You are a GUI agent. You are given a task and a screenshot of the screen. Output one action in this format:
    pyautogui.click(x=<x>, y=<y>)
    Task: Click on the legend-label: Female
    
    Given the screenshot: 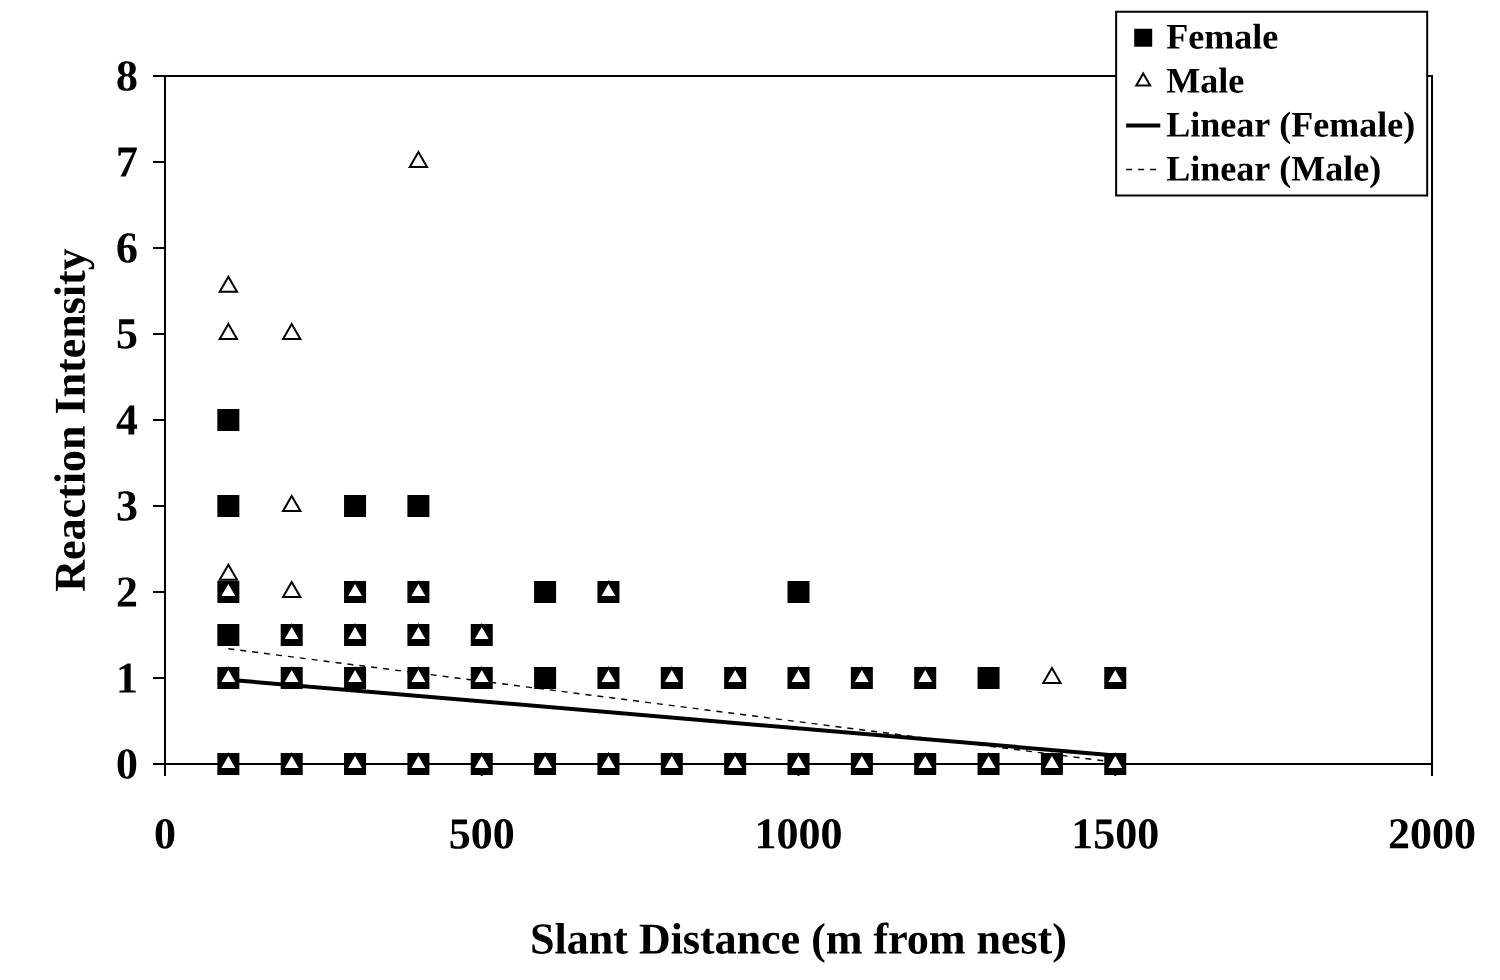 What is the action you would take?
    pyautogui.click(x=1222, y=36)
    